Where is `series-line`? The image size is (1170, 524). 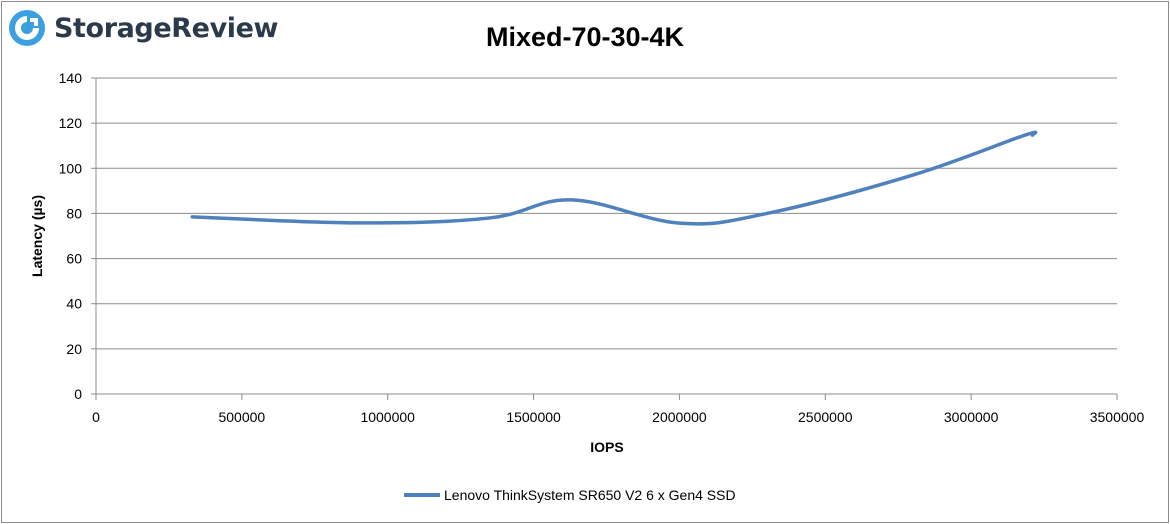
series-line is located at coordinates (614, 178).